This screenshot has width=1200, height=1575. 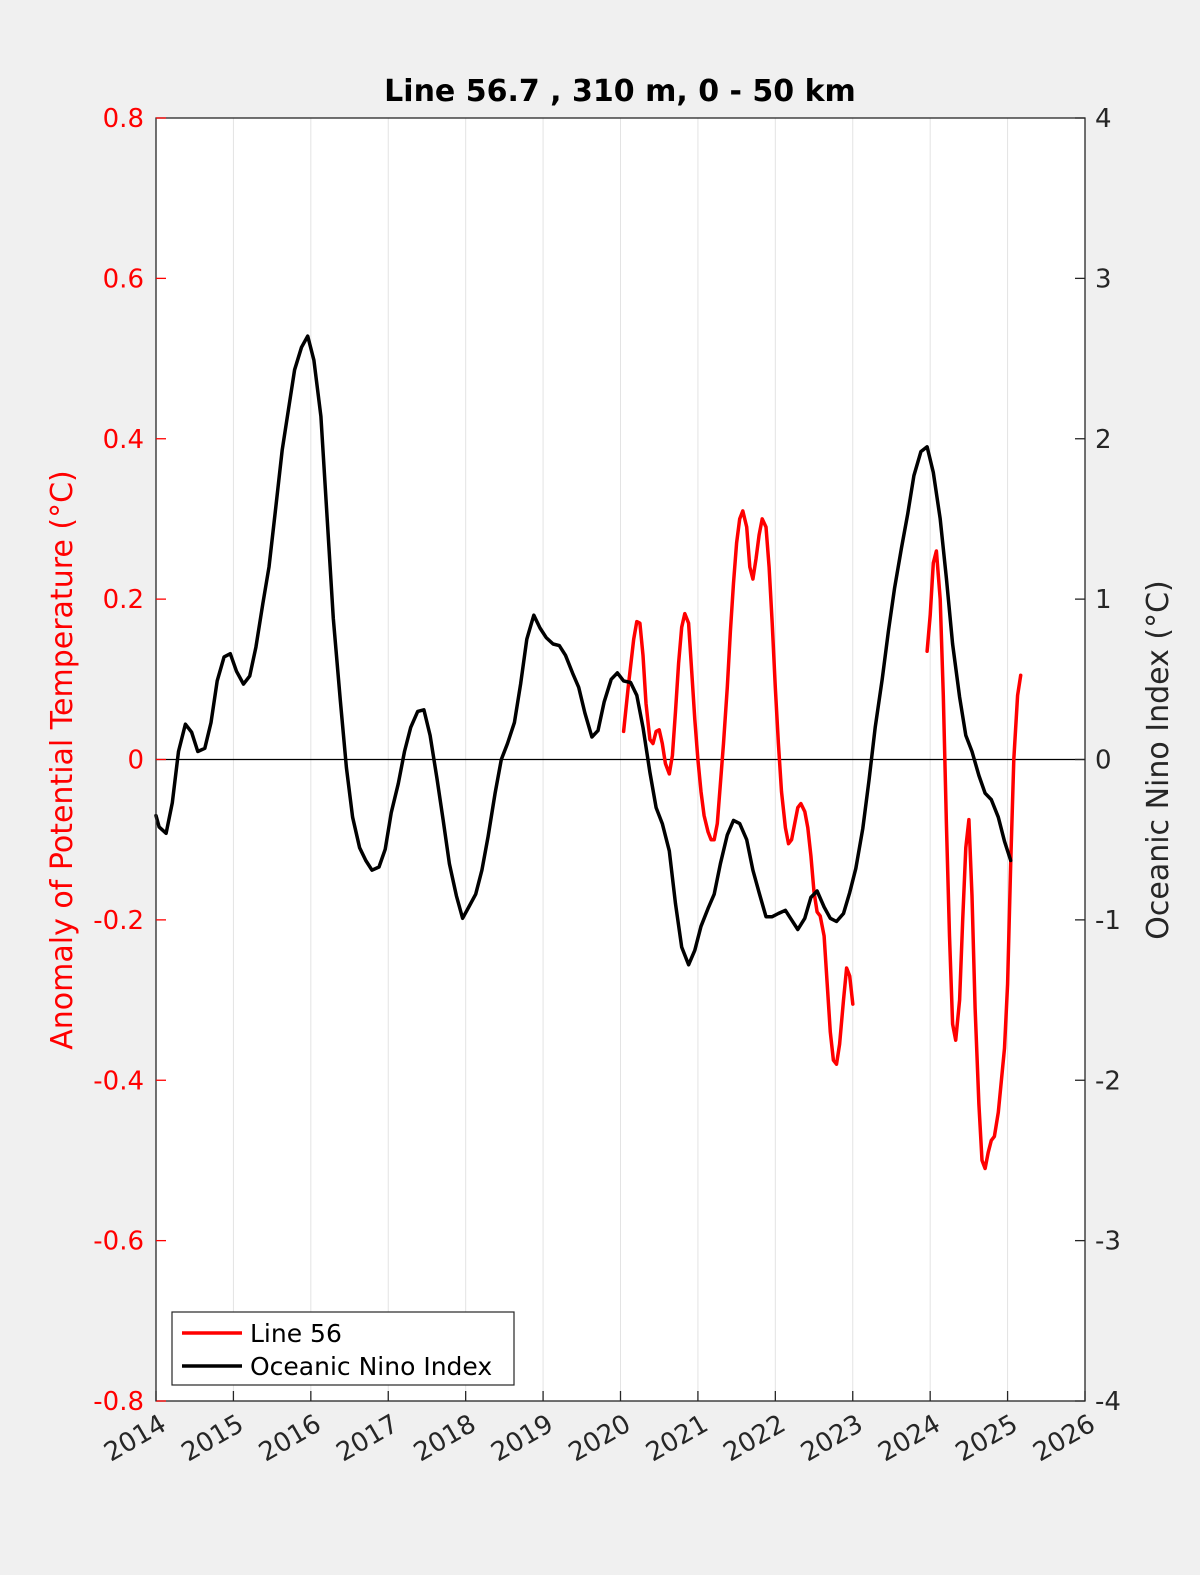 What do you see at coordinates (123, 119) in the screenshot?
I see `left-tick-label: 0.8` at bounding box center [123, 119].